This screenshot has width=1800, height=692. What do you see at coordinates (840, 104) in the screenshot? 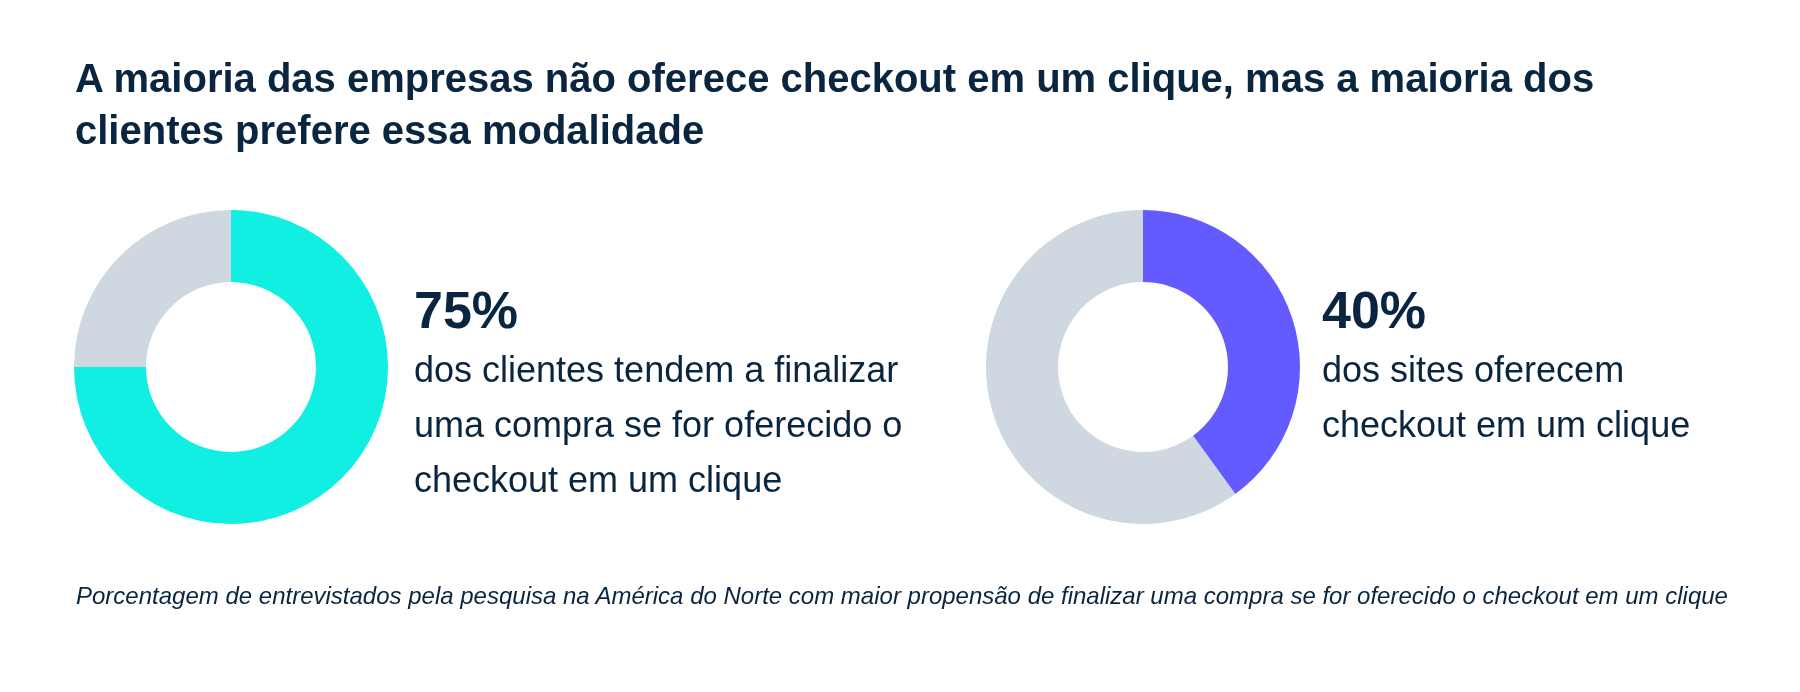
I see `text: A maioria das empresas não oferece checkout em um clique, mas a maioria dos clientes prefere essa modalidade` at bounding box center [840, 104].